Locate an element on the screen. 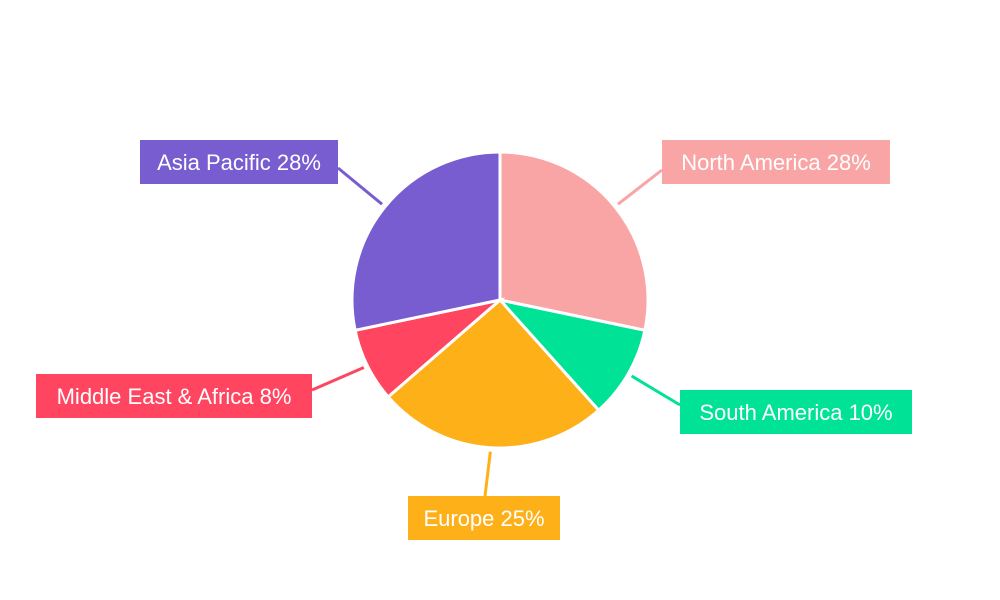 This screenshot has height=600, width=1000. slice-label: Middle East & Africa 8% is located at coordinates (174, 396).